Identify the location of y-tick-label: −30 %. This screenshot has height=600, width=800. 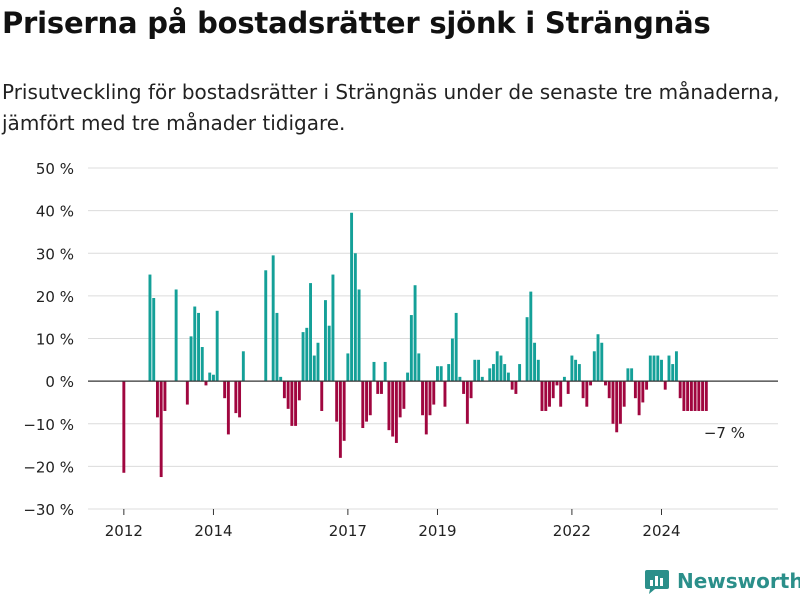
(48, 510).